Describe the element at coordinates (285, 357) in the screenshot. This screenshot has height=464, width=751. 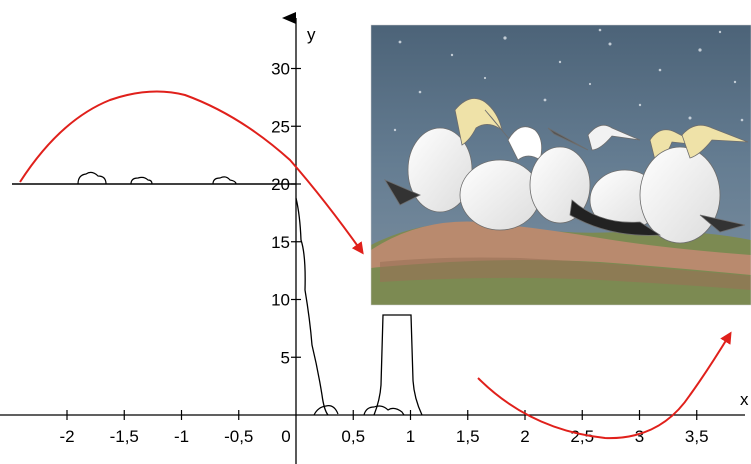
I see `y-tick-label: 5` at that location.